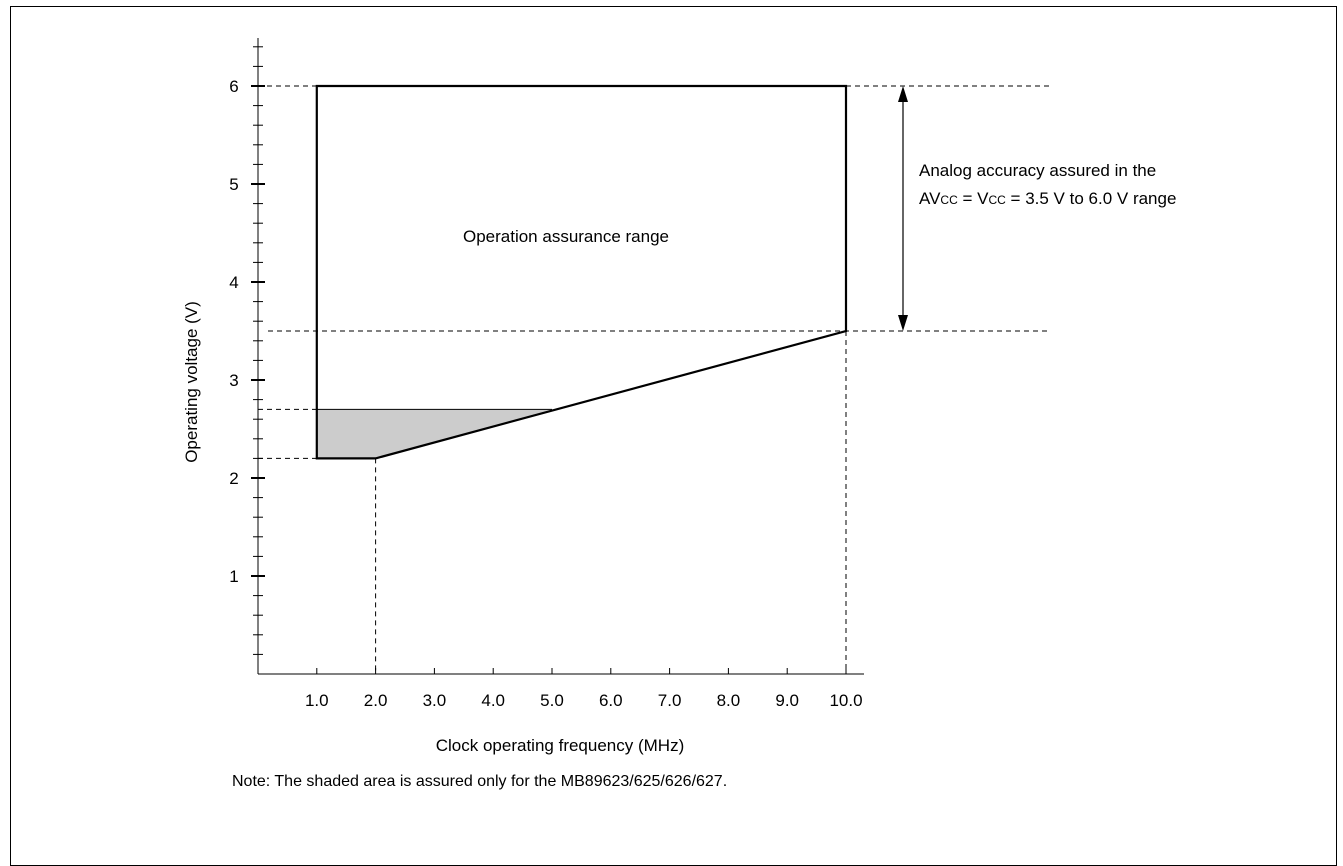  Describe the element at coordinates (434, 433) in the screenshot. I see `shaded-region` at that location.